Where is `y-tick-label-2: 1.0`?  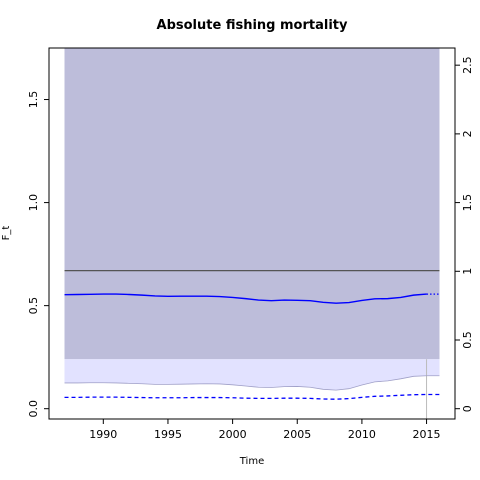 y-tick-label-2: 1.0 is located at coordinates (33, 203).